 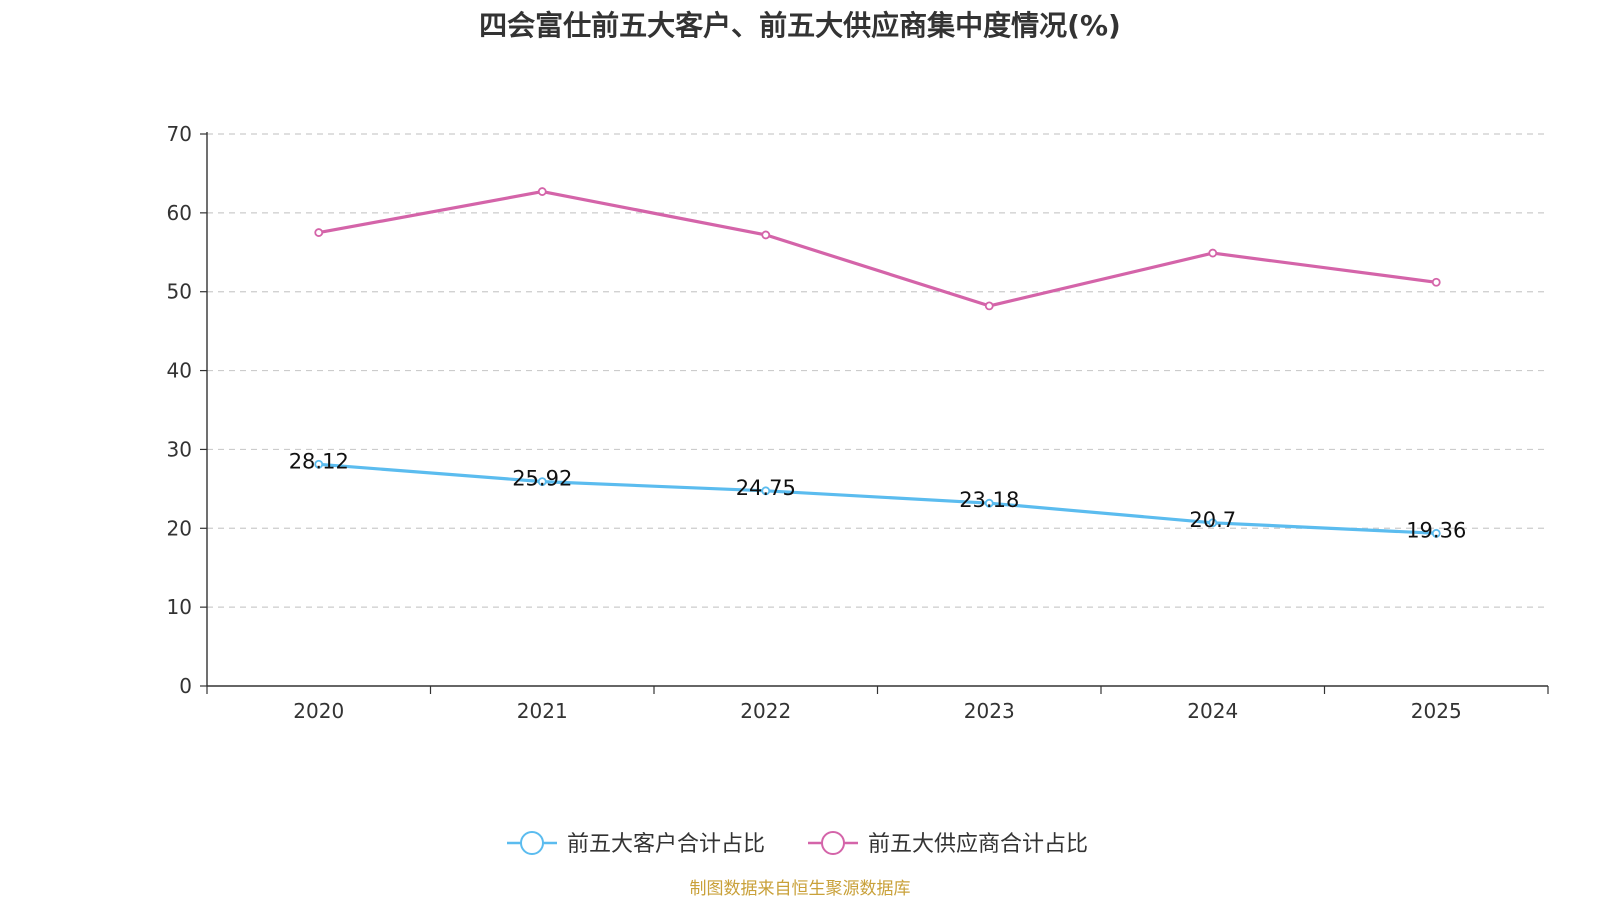 I want to click on data-label: 20.7, so click(x=1212, y=520).